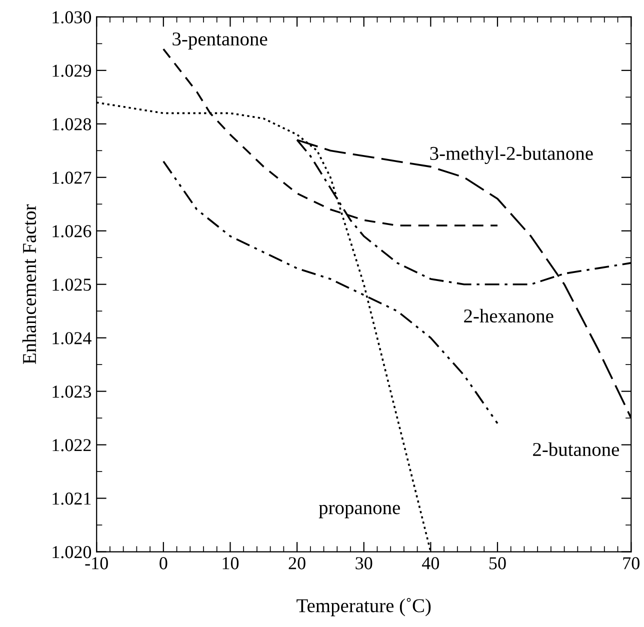  Describe the element at coordinates (631, 563) in the screenshot. I see `x-tick-label: 70` at that location.